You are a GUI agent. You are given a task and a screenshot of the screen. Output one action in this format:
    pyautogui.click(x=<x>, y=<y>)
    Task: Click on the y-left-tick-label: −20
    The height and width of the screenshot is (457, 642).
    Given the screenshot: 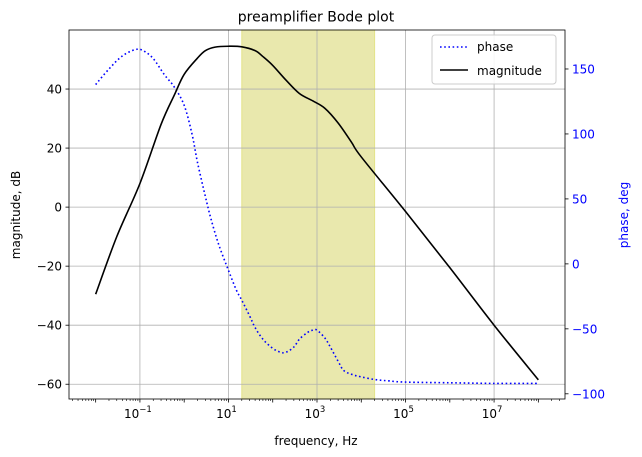 What is the action you would take?
    pyautogui.click(x=49, y=267)
    